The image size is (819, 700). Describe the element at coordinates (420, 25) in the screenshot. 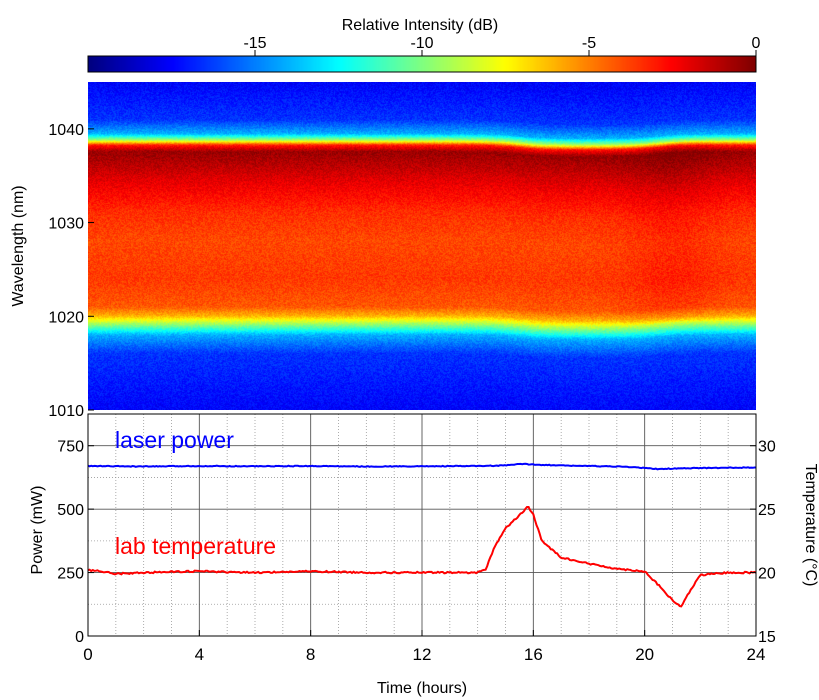

I see `colorbar-label: Relative Intensity (dB)` at that location.